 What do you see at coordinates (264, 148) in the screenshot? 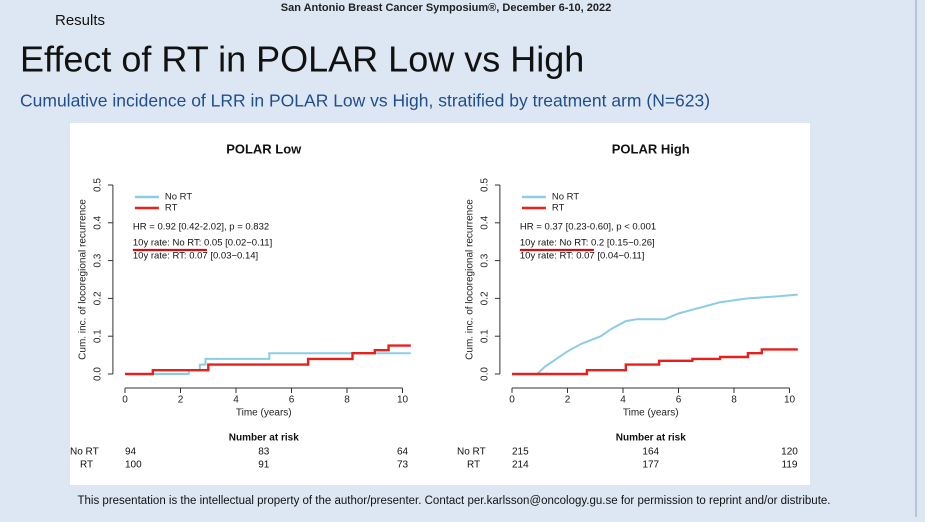
I see `chart-title: POLAR Low` at bounding box center [264, 148].